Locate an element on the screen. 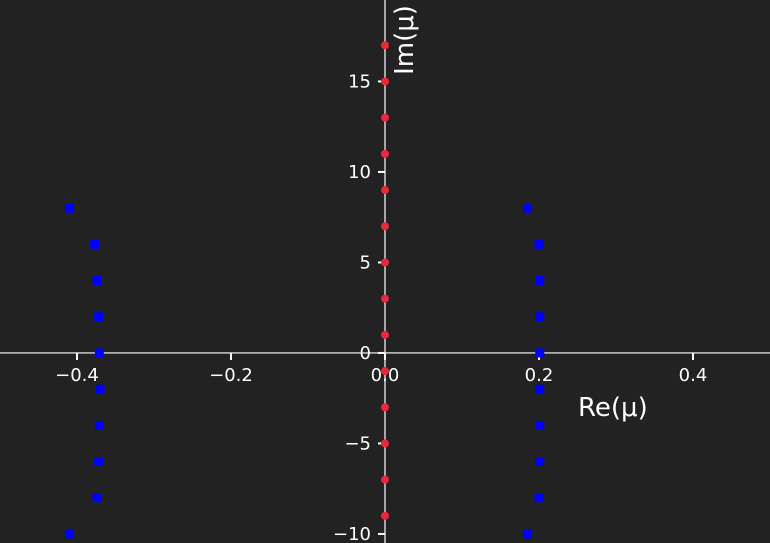 Image resolution: width=770 pixels, height=543 pixels. x-axis-label: Re(μ) is located at coordinates (613, 408).